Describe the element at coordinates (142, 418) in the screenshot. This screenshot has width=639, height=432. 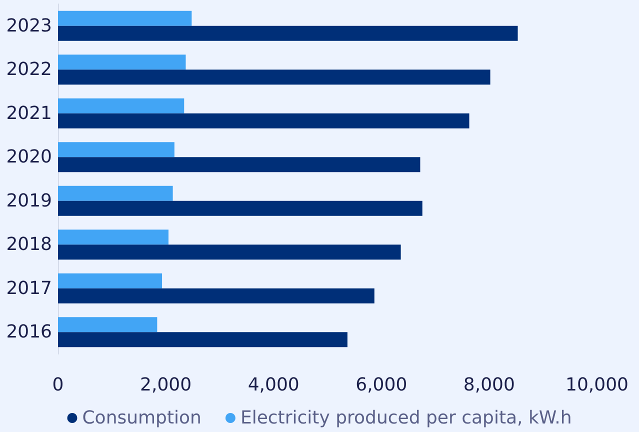
I see `legend-label: Consumption` at that location.